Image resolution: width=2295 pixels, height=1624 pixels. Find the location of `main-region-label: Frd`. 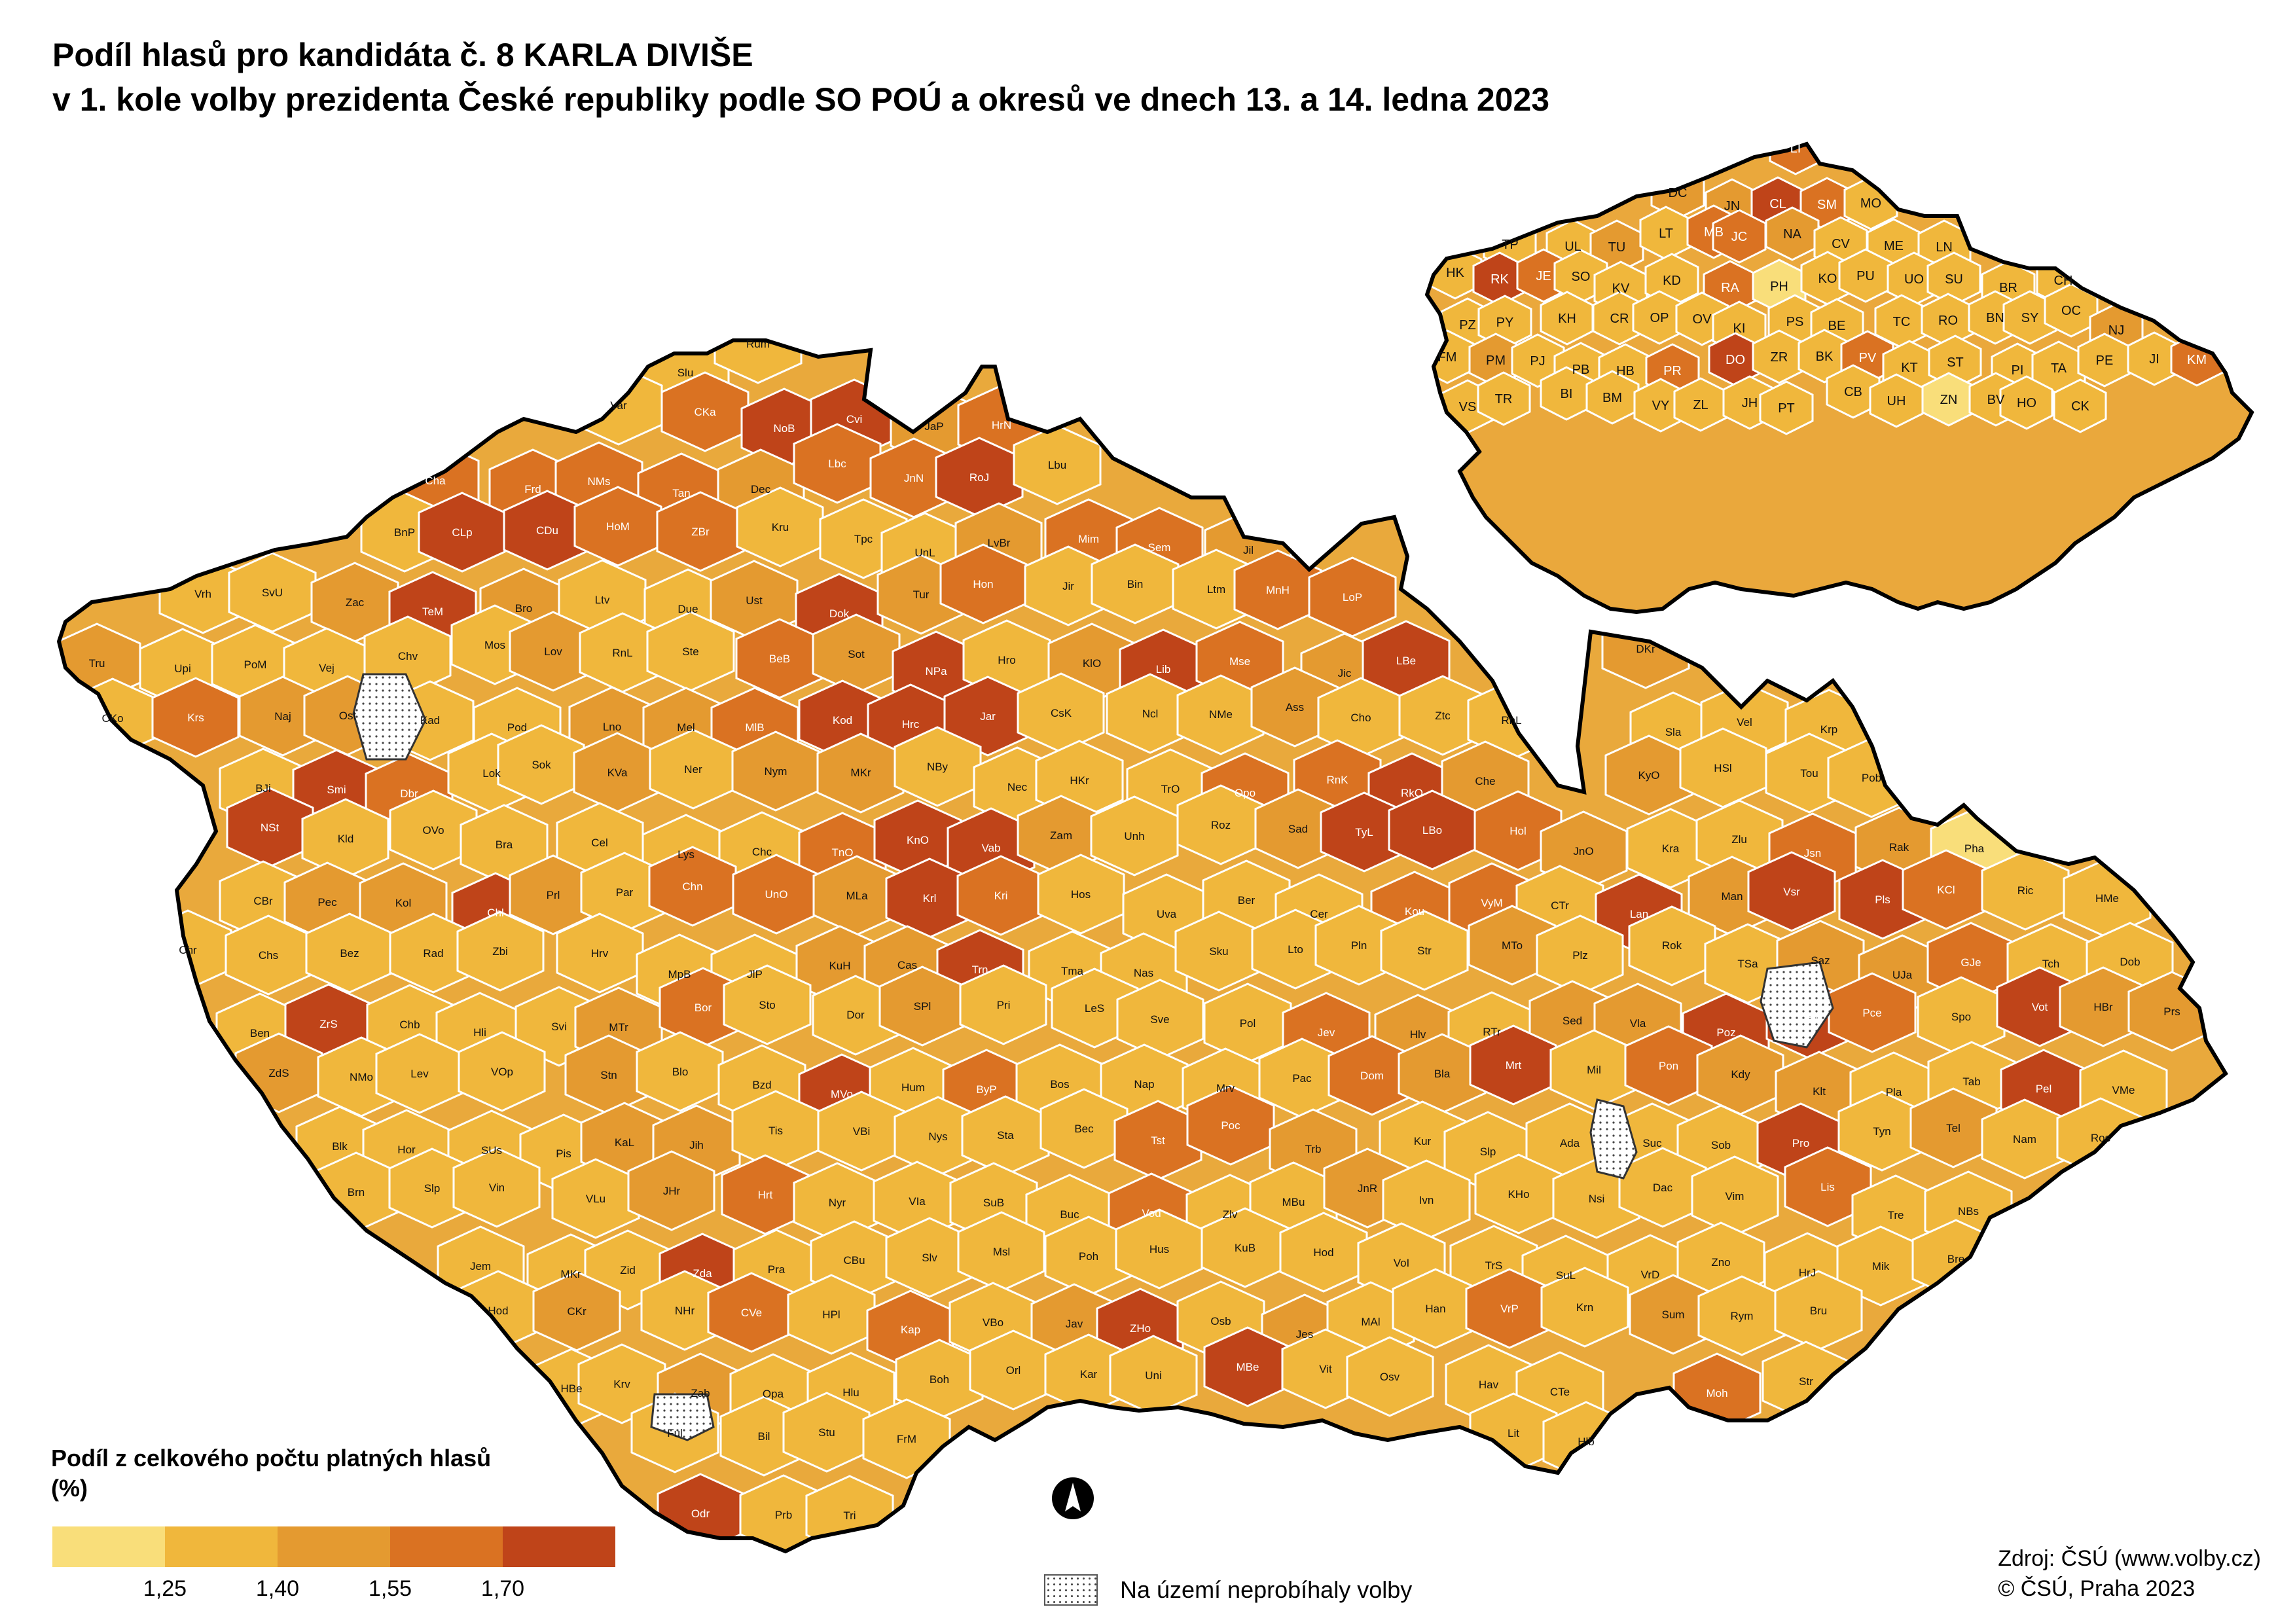

main-region-label: Frd is located at coordinates (532, 489).